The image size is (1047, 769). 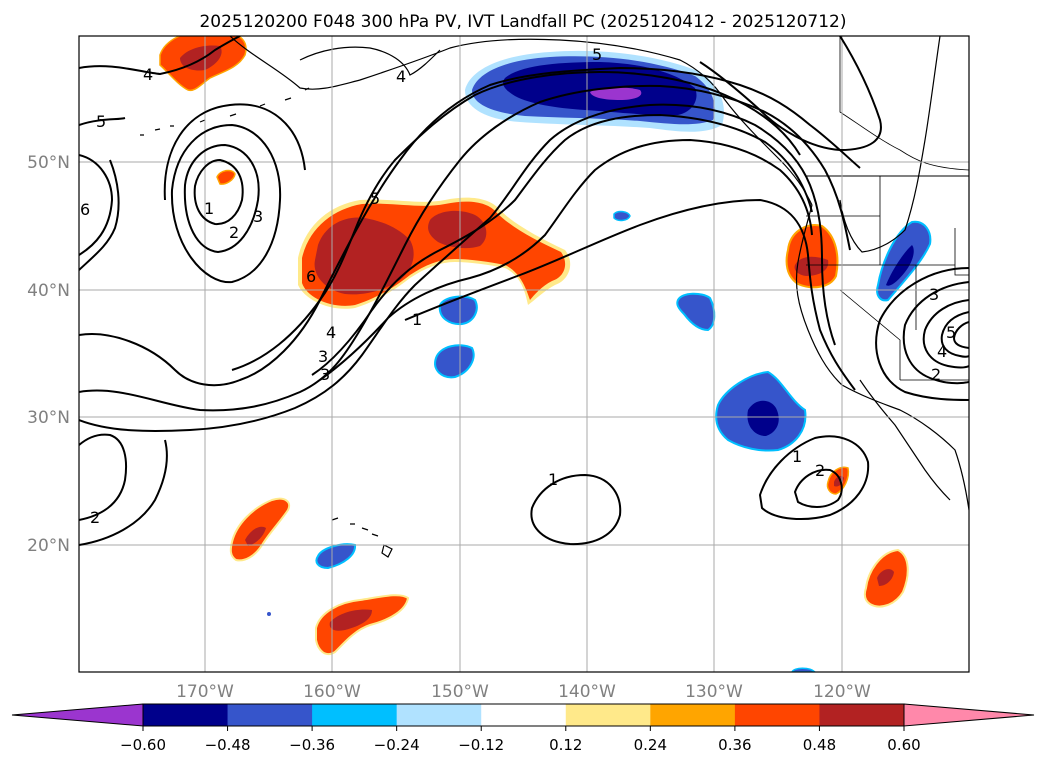 What do you see at coordinates (650, 745) in the screenshot?
I see `colorbar-tick-label: 0.24` at bounding box center [650, 745].